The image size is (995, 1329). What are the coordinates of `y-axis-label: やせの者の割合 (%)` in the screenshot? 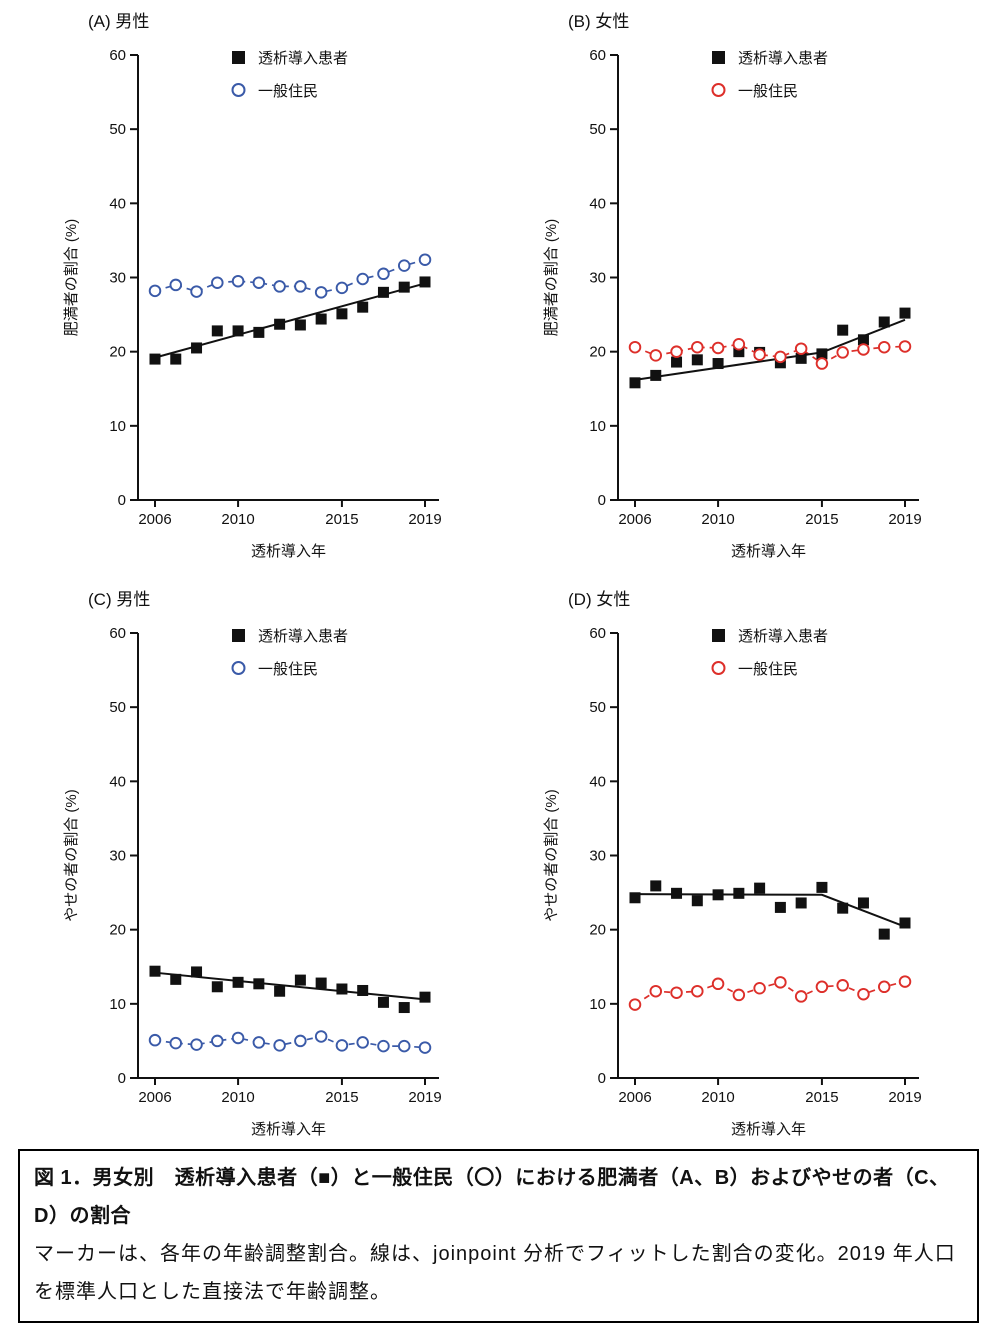 It's located at (551, 855).